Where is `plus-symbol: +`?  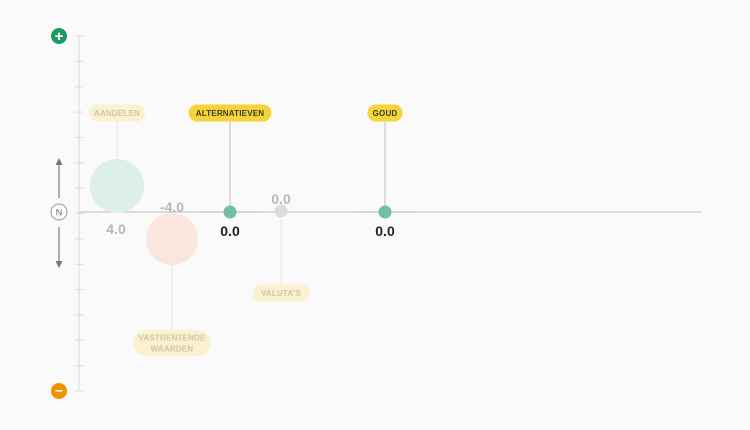
plus-symbol: + is located at coordinates (59, 36).